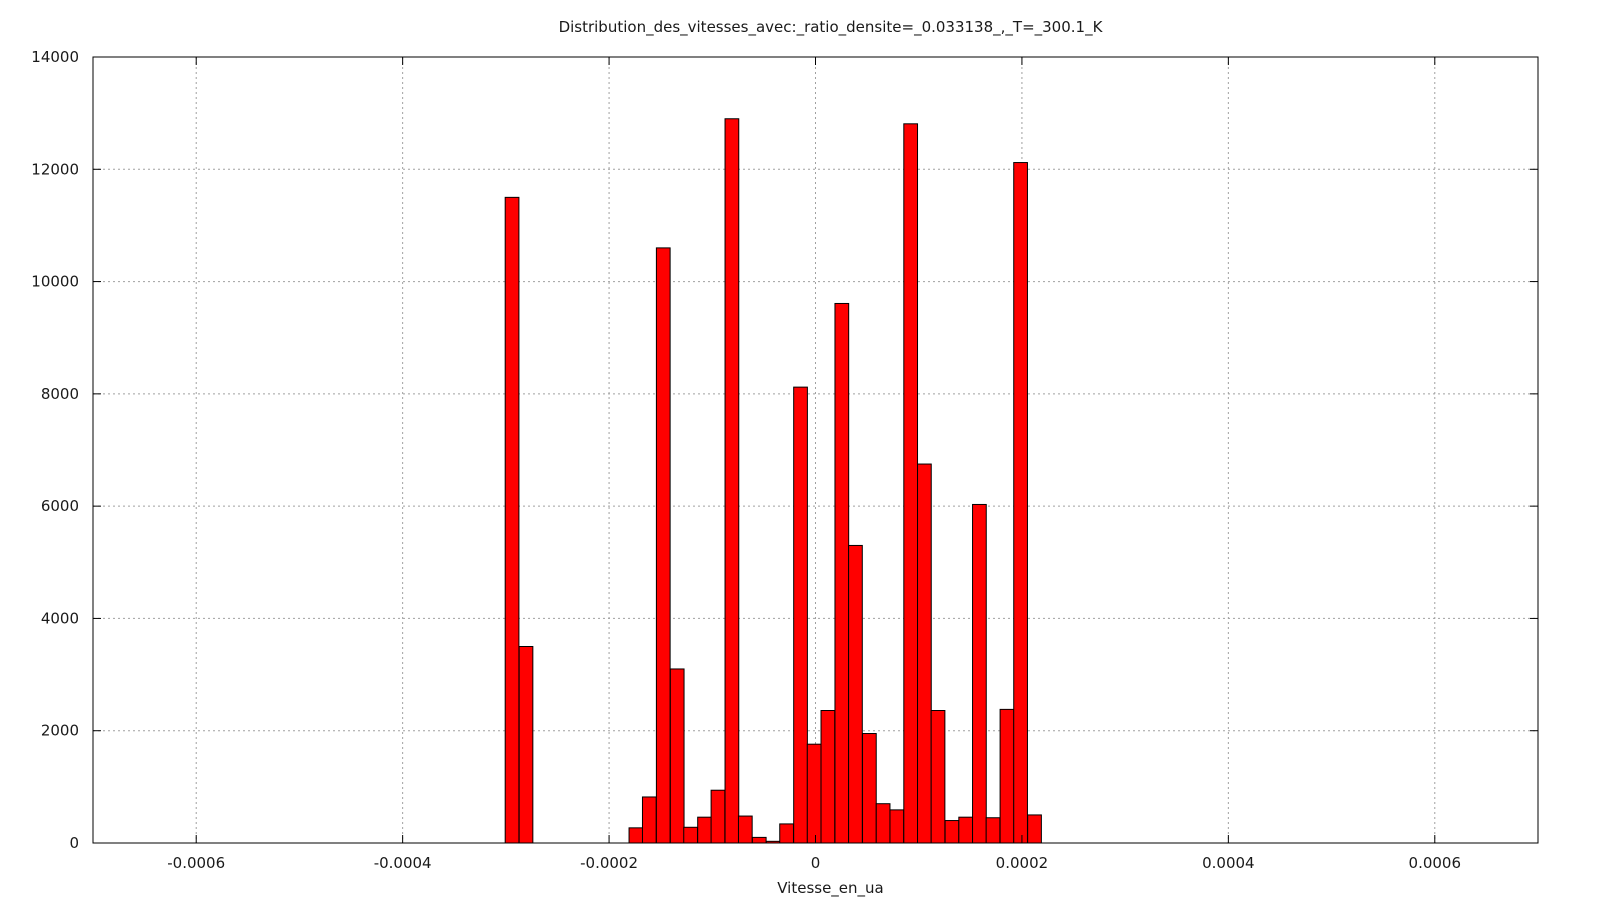  Describe the element at coordinates (55, 169) in the screenshot. I see `y-tick-label: 12000` at that location.